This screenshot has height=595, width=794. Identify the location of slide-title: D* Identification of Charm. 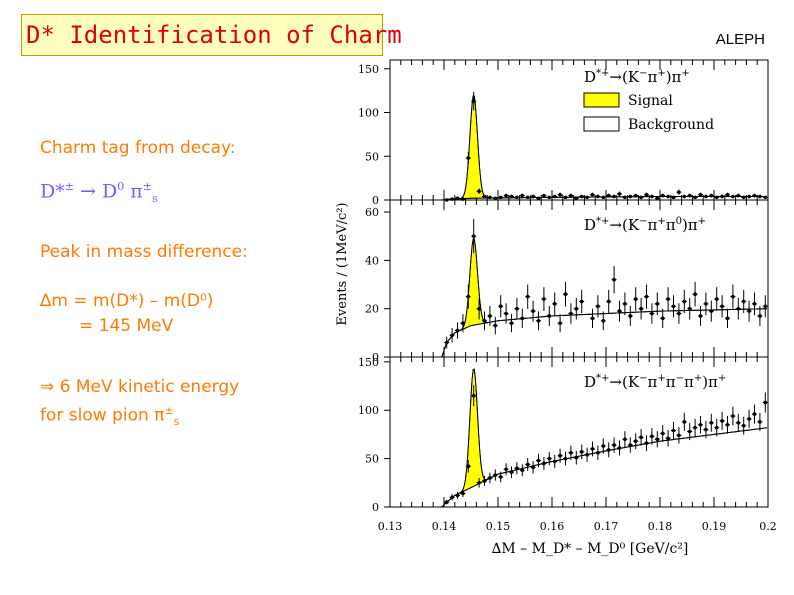
(211, 35).